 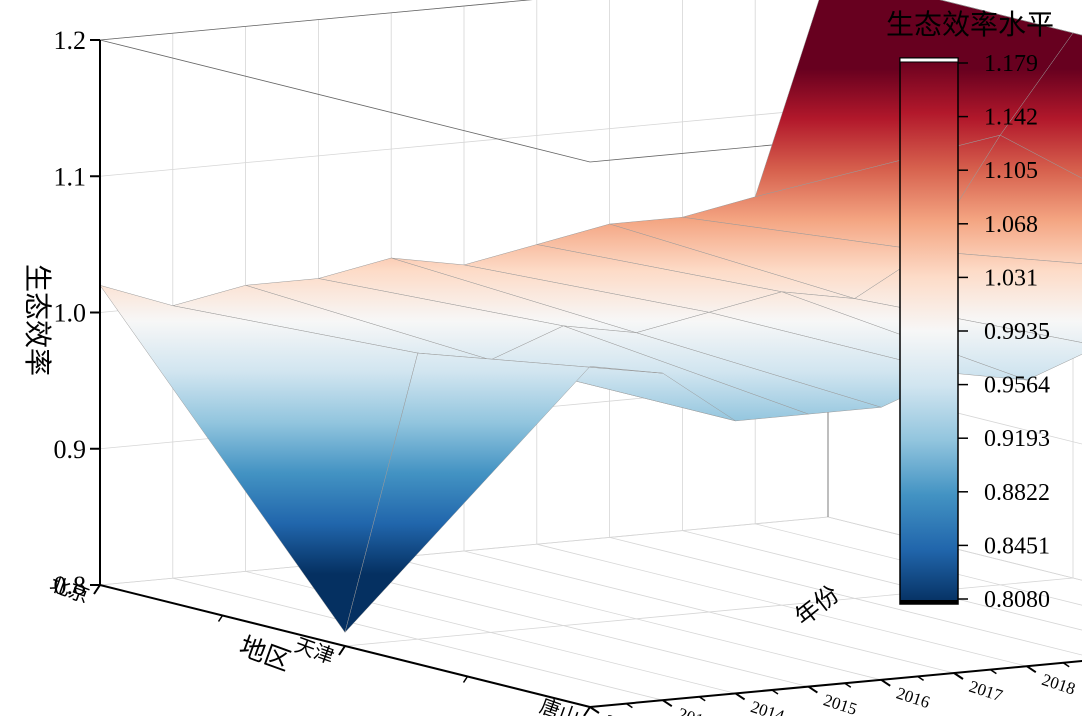 I want to click on y-axis-label: 年份, so click(x=817, y=606).